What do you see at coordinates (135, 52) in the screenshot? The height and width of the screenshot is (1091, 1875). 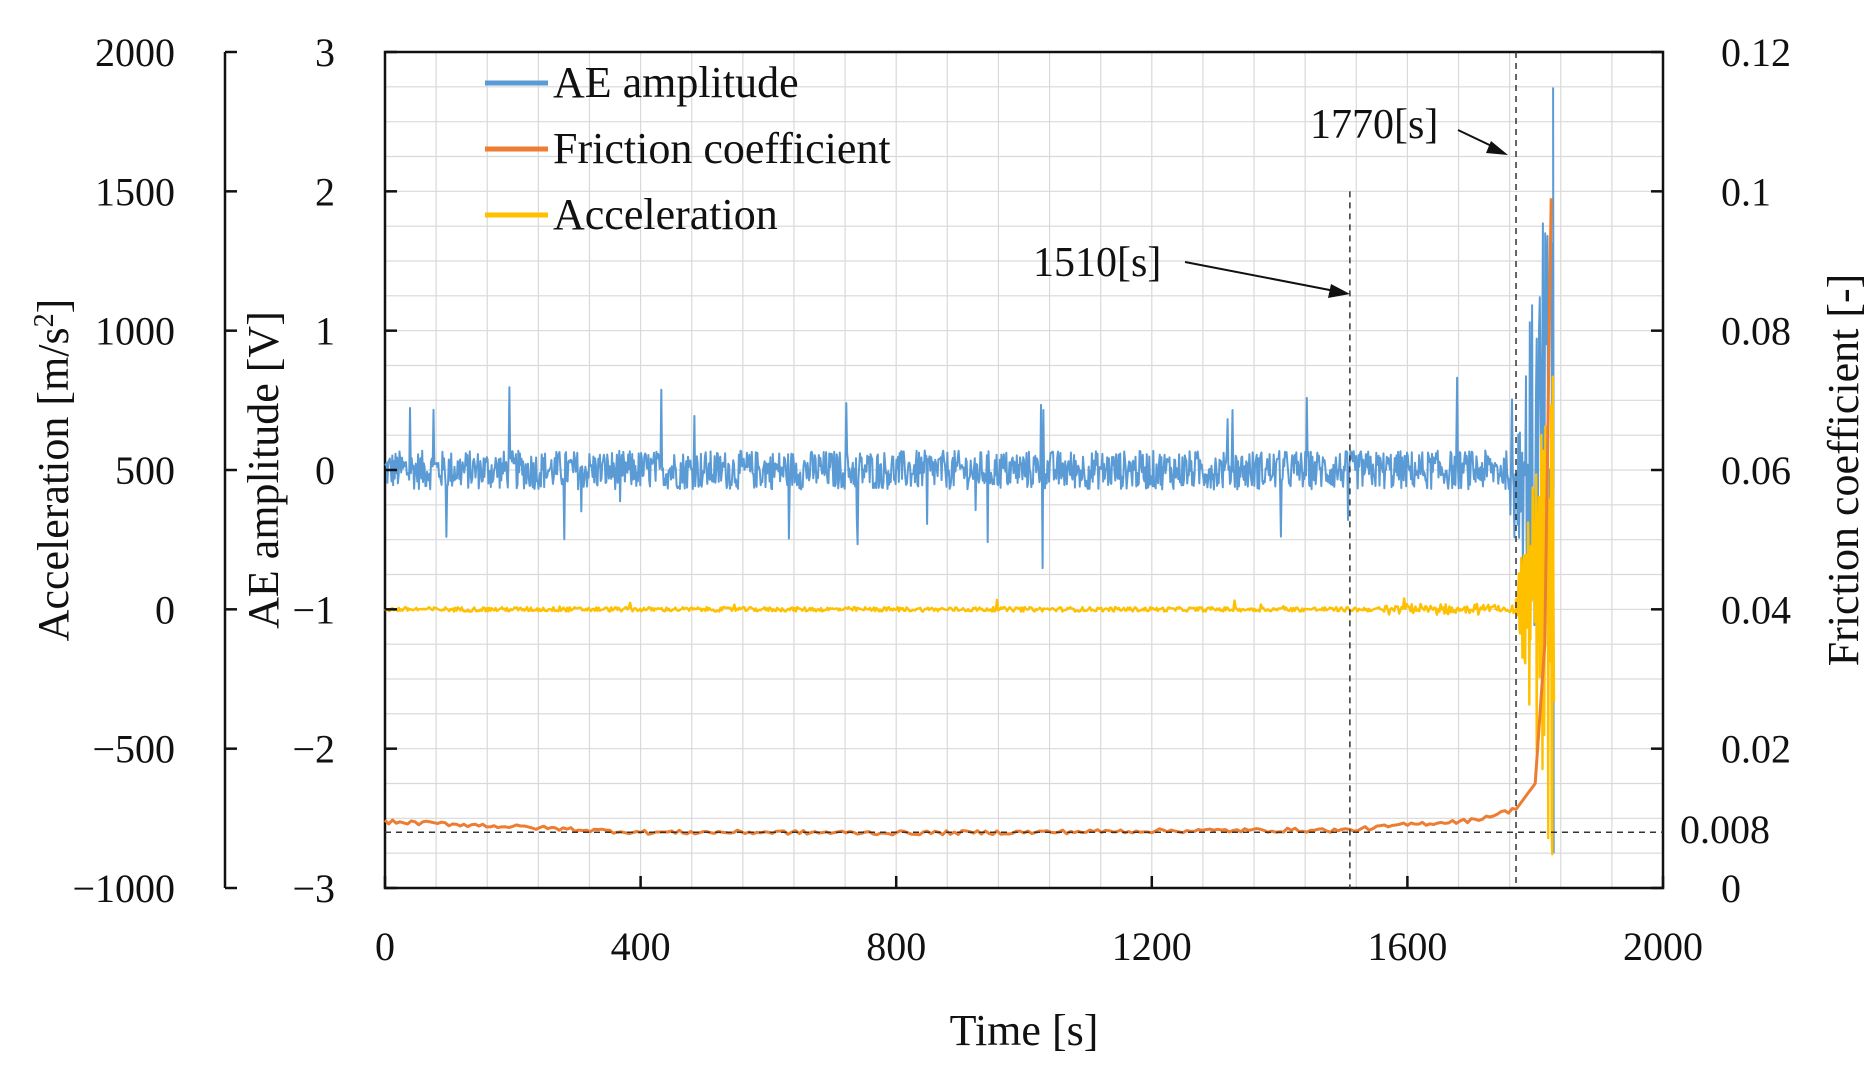 I see `acceleration-tick-label: 2000` at bounding box center [135, 52].